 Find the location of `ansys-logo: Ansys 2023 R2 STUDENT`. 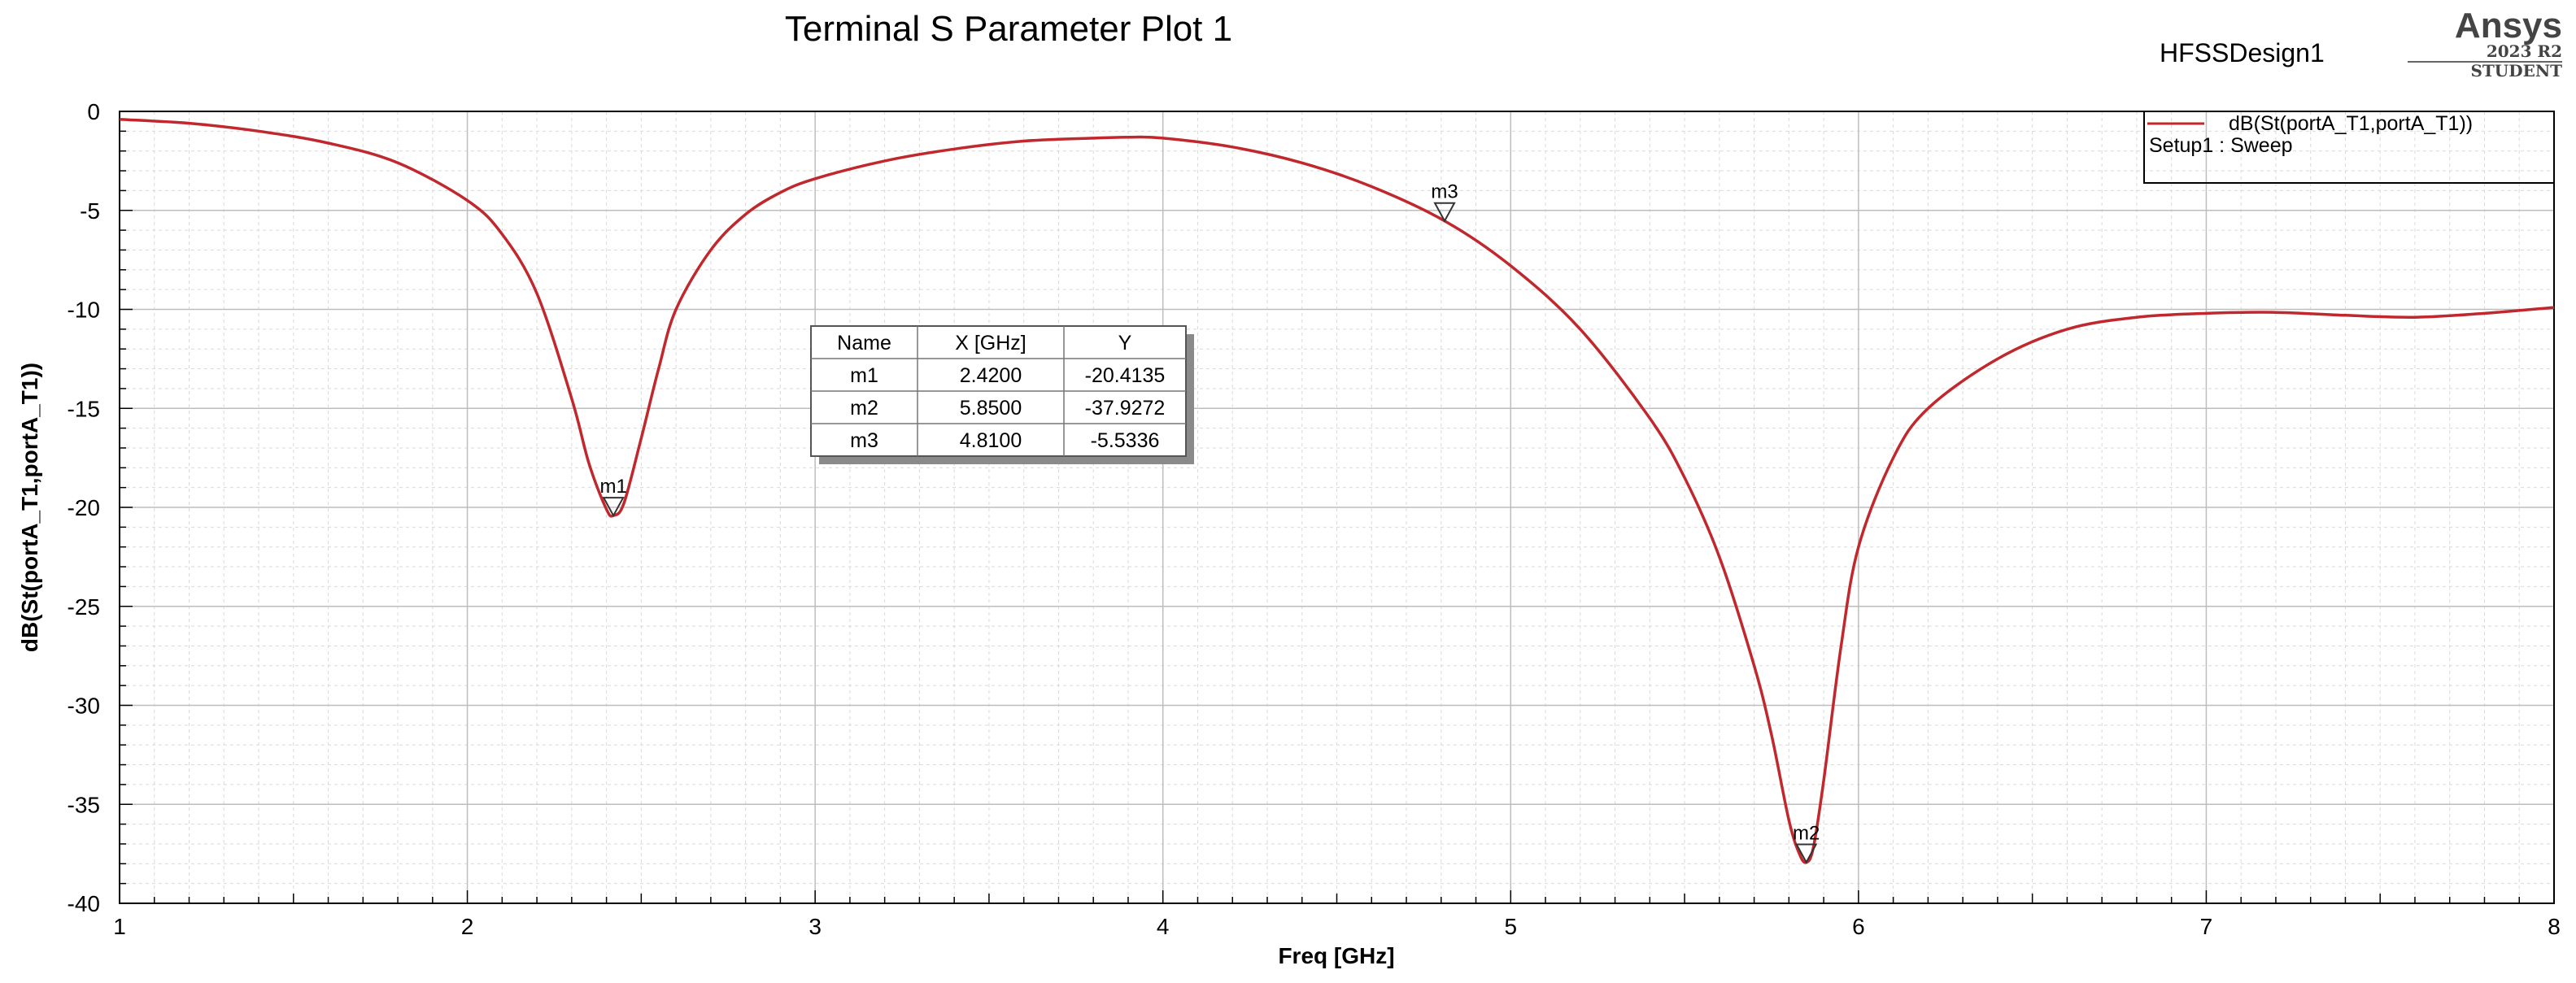

ansys-logo: Ansys 2023 R2 STUDENT is located at coordinates (2485, 43).